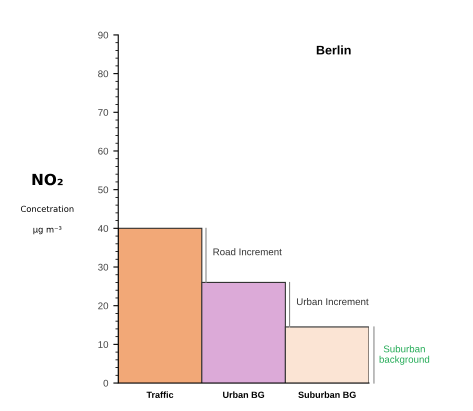 The image size is (473, 411). Describe the element at coordinates (405, 355) in the screenshot. I see `text: Suburban background` at that location.